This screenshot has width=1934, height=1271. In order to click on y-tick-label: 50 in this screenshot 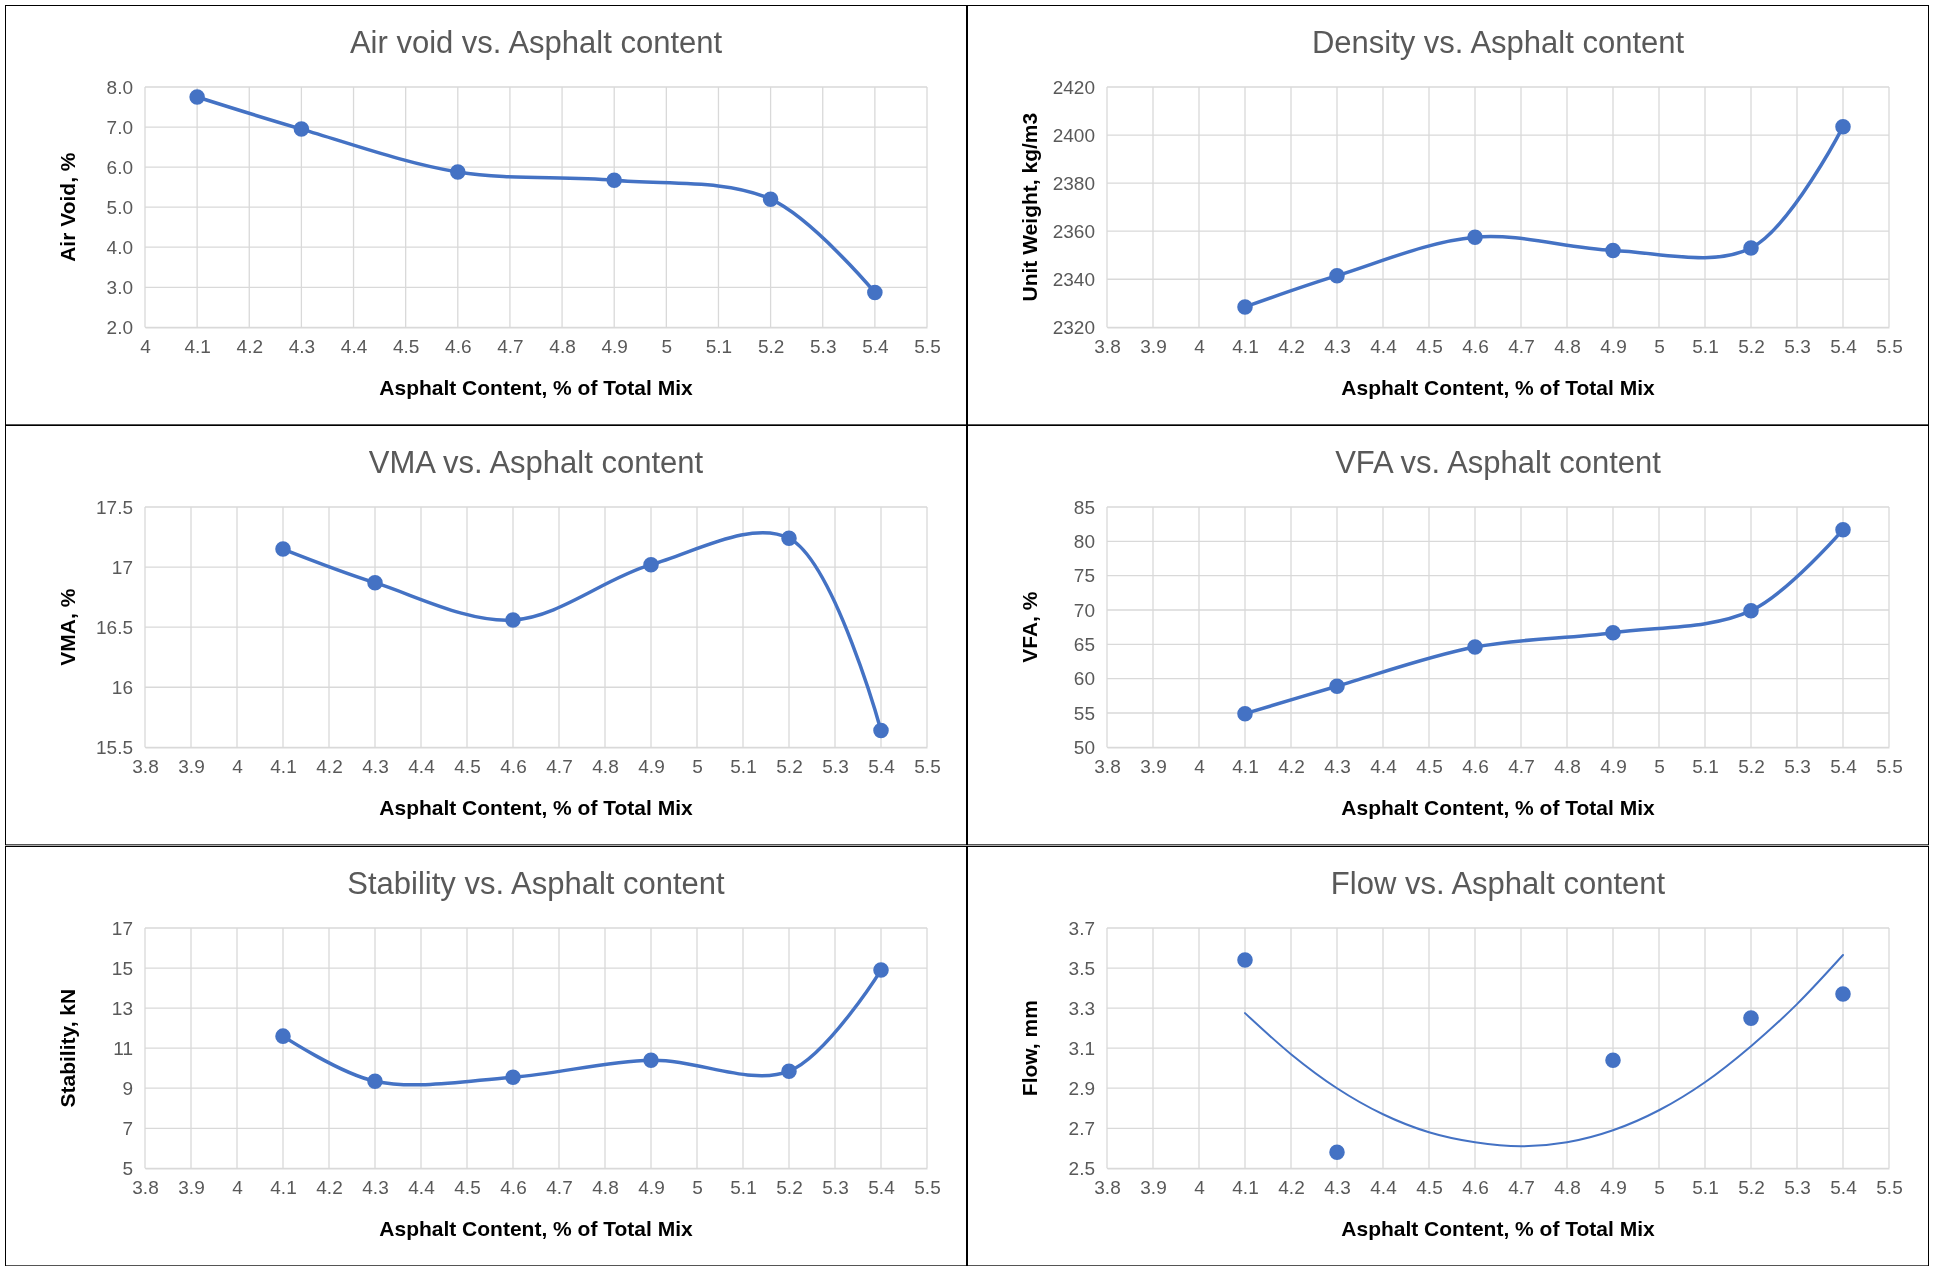, I will do `click(1084, 748)`.